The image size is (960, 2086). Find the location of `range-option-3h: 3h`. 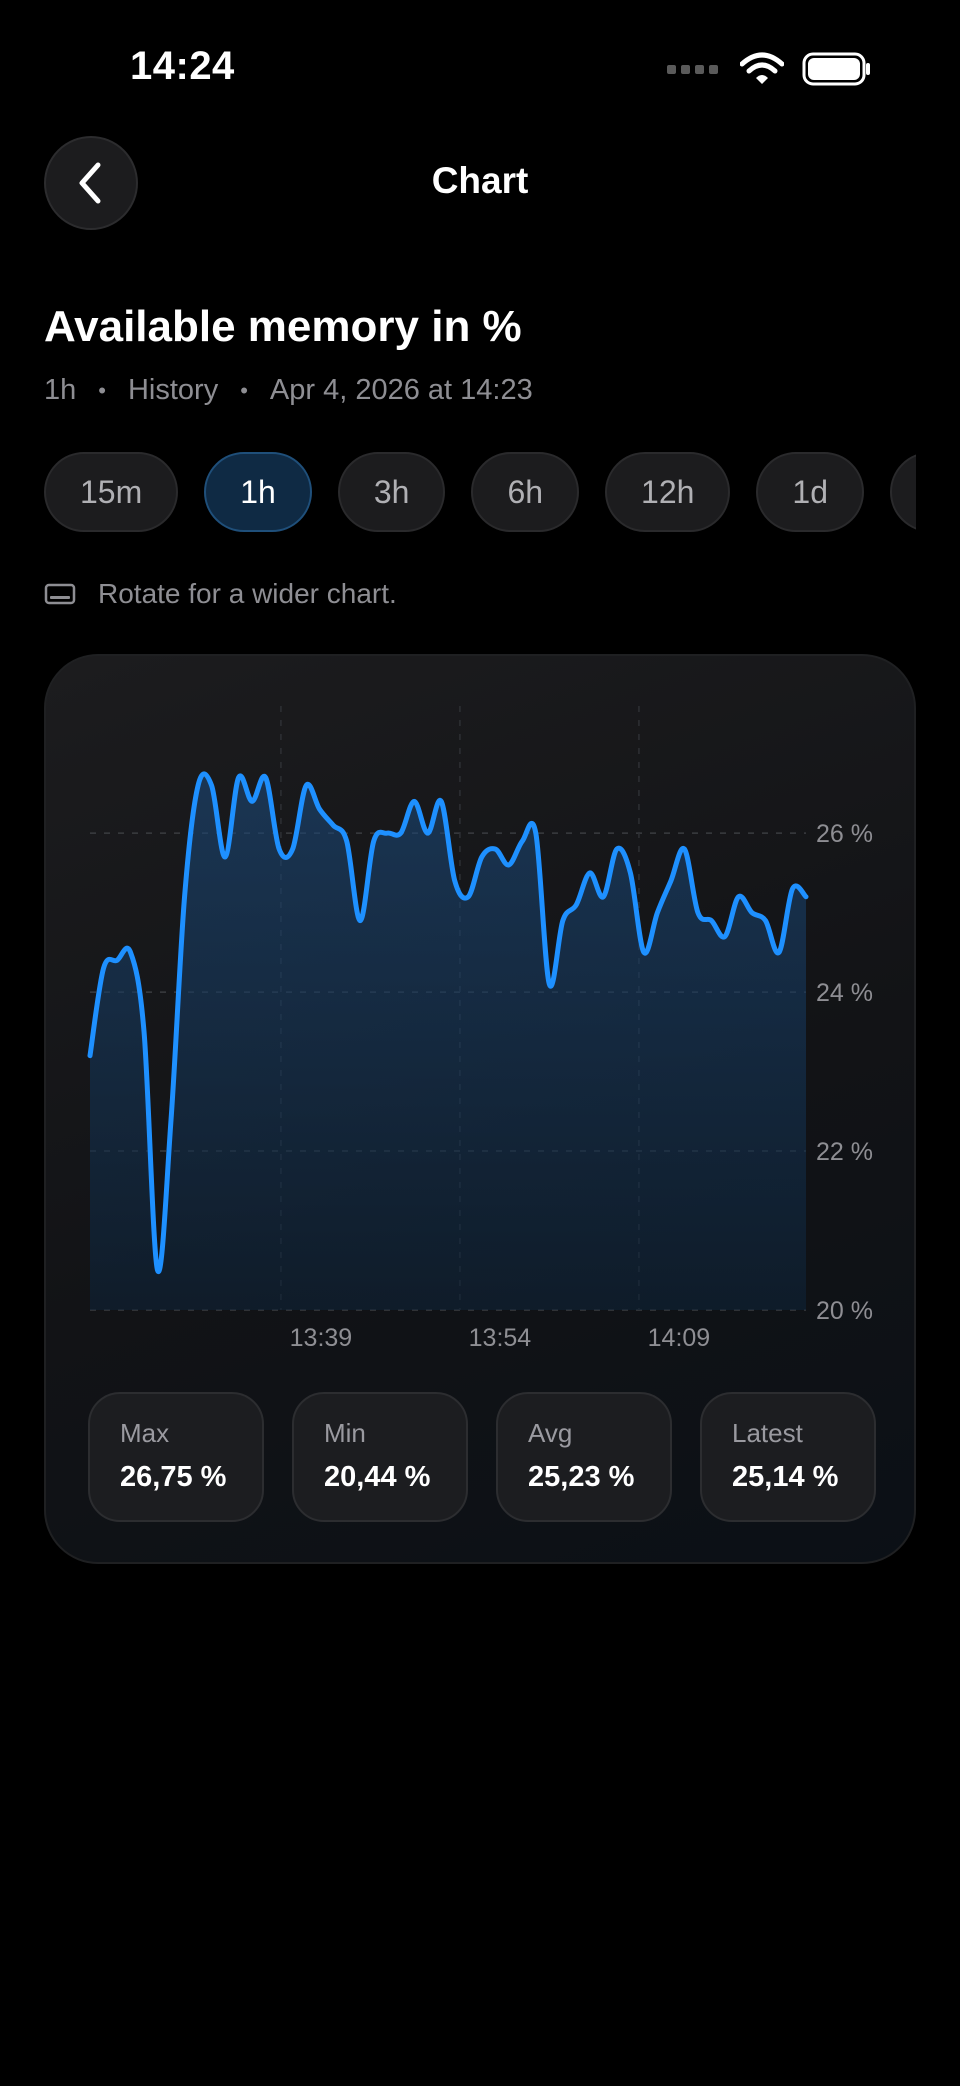

range-option-3h: 3h is located at coordinates (391, 492).